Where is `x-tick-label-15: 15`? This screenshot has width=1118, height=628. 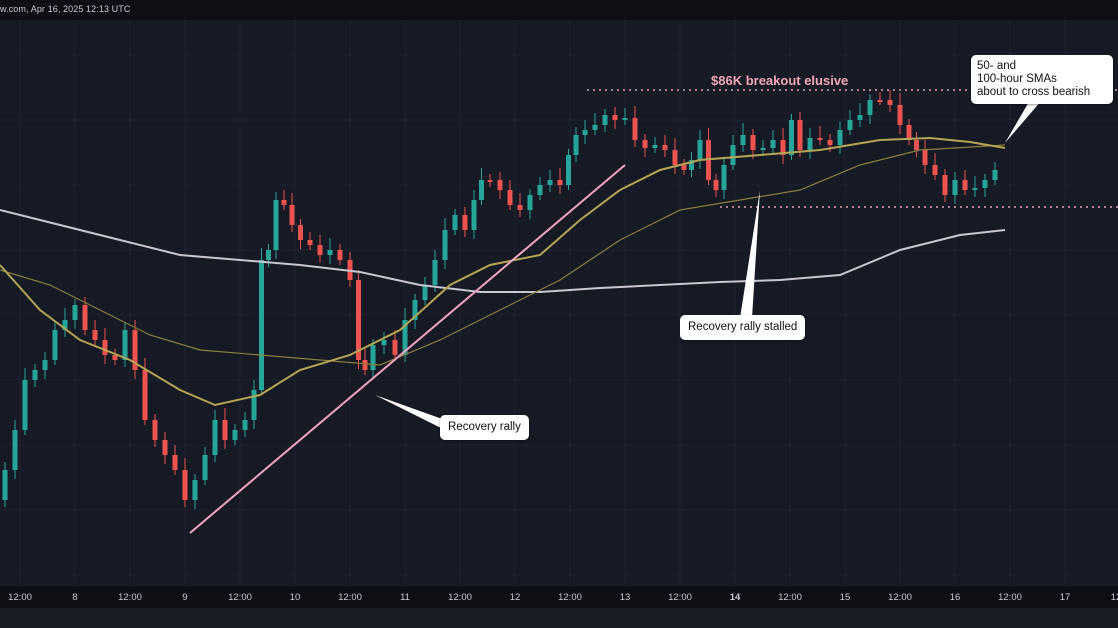 x-tick-label-15: 15 is located at coordinates (845, 597).